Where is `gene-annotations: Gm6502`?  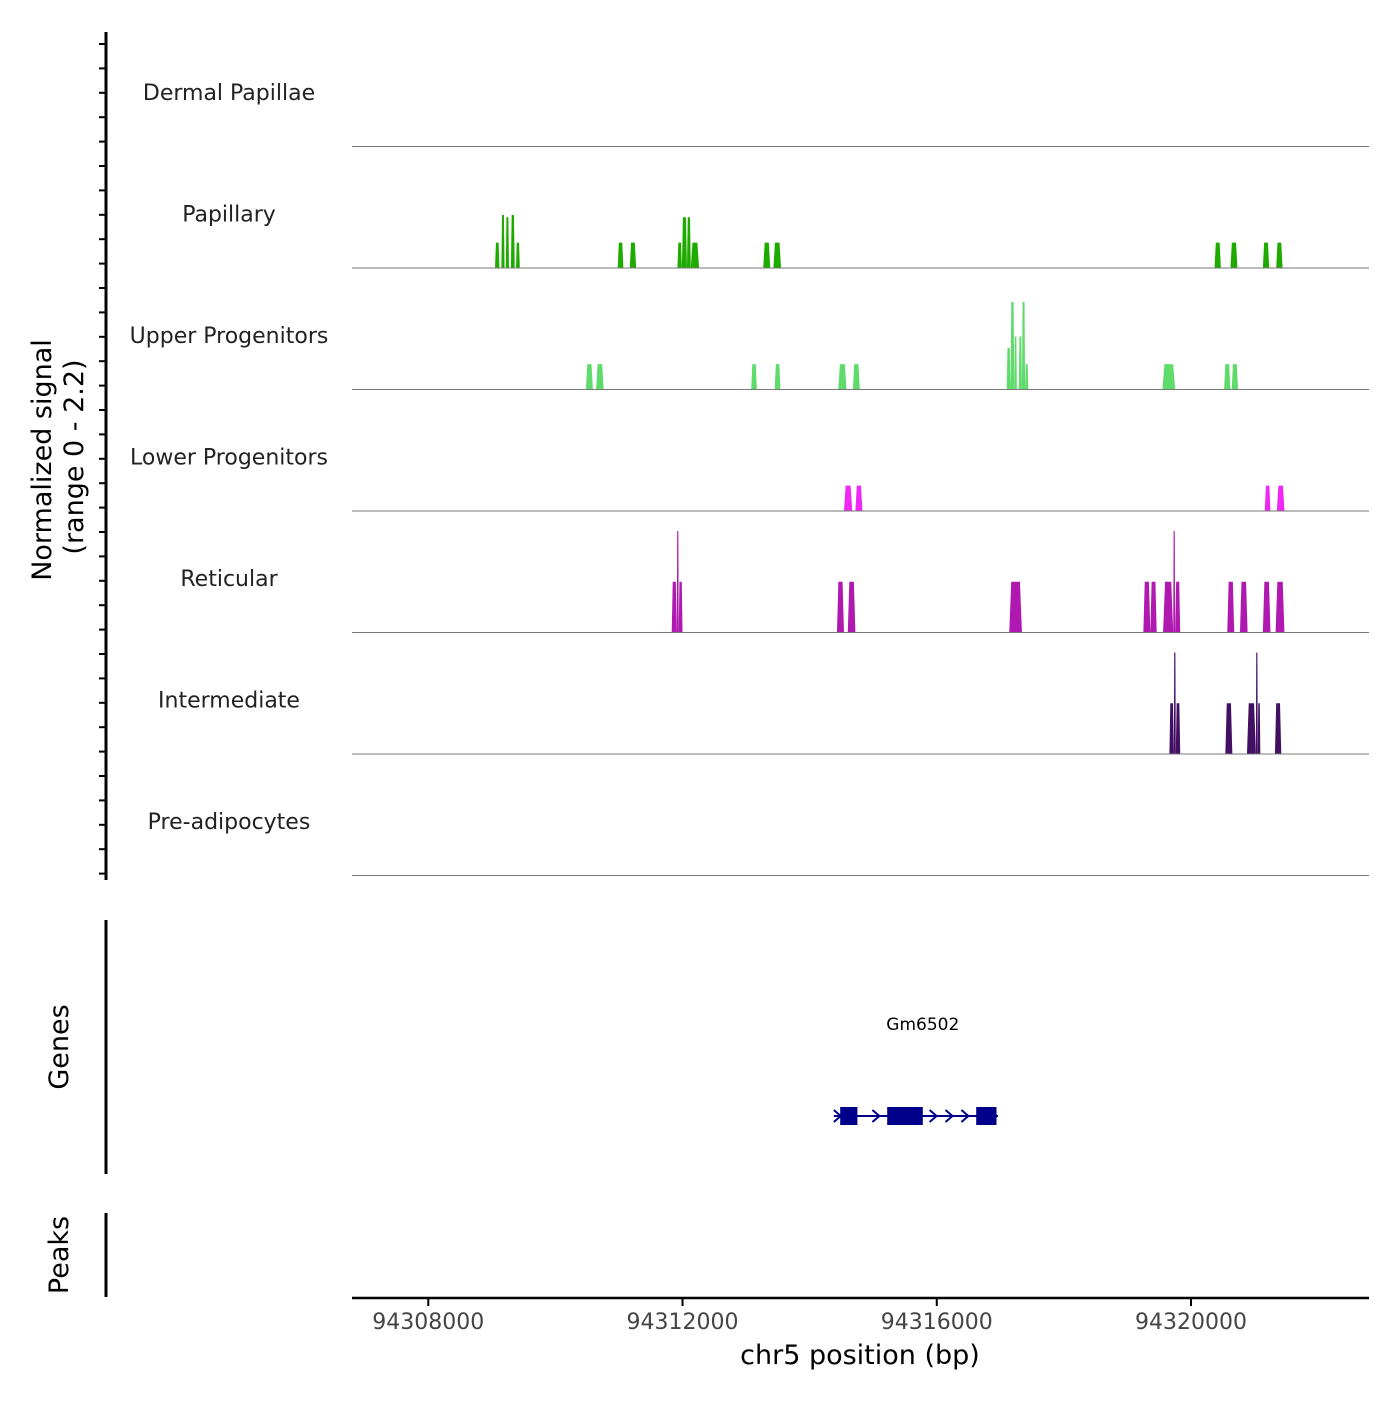 gene-annotations: Gm6502 is located at coordinates (916, 1070).